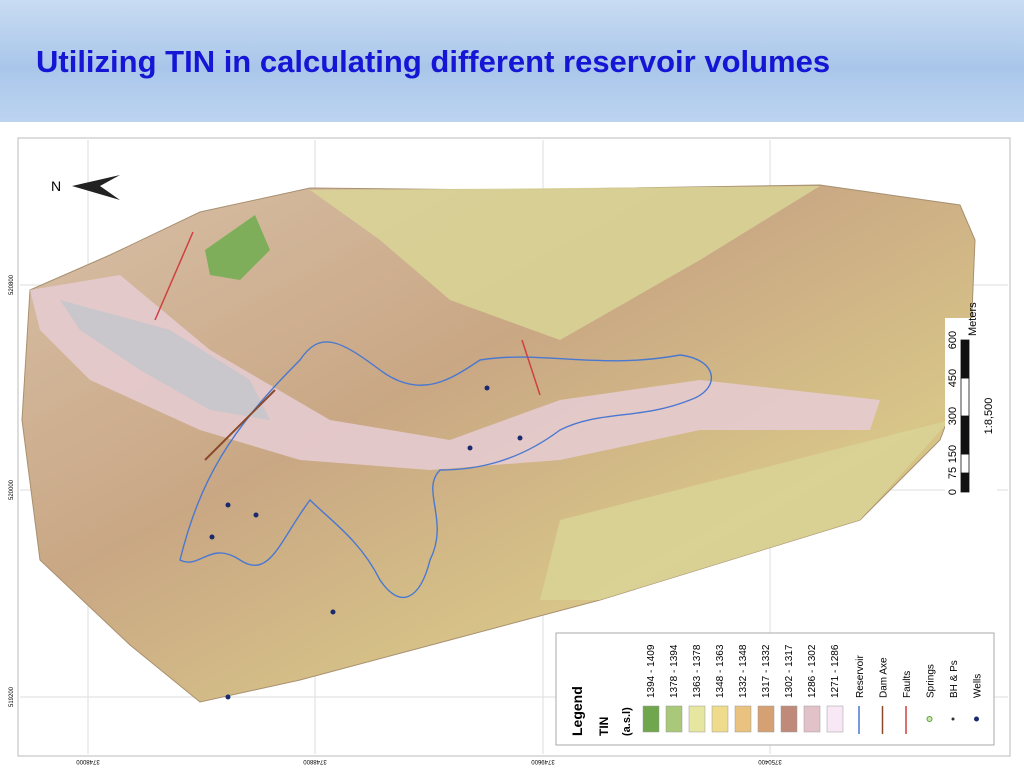  What do you see at coordinates (954, 679) in the screenshot?
I see `legend-symbol-label: BH & Ps` at bounding box center [954, 679].